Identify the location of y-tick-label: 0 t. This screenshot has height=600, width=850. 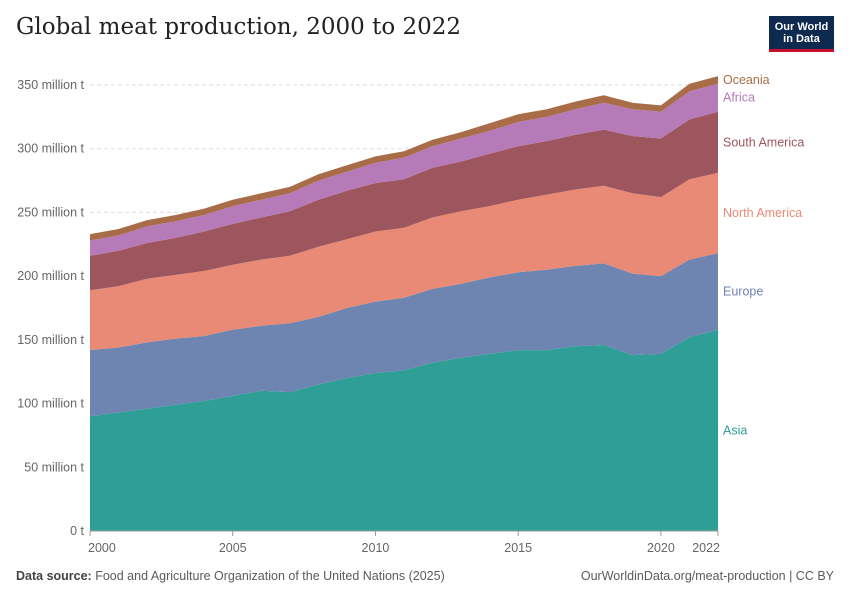
(77, 531).